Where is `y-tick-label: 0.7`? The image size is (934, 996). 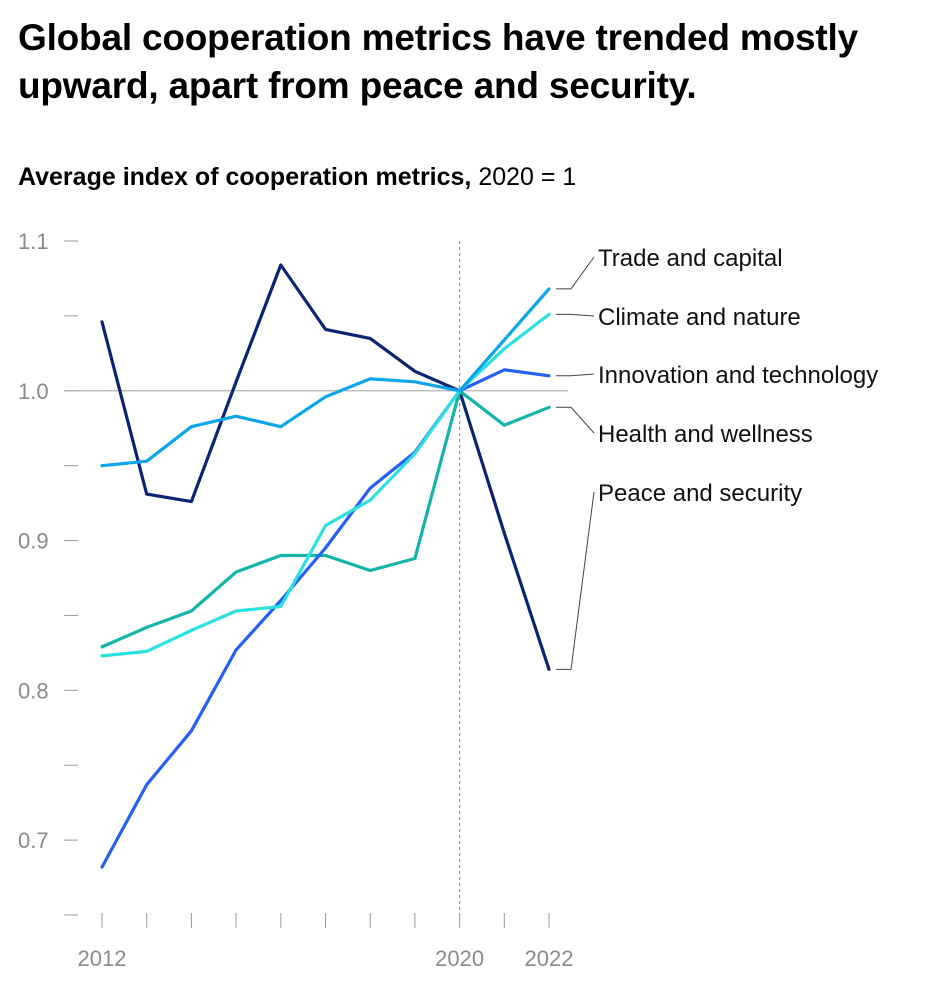 y-tick-label: 0.7 is located at coordinates (33, 840).